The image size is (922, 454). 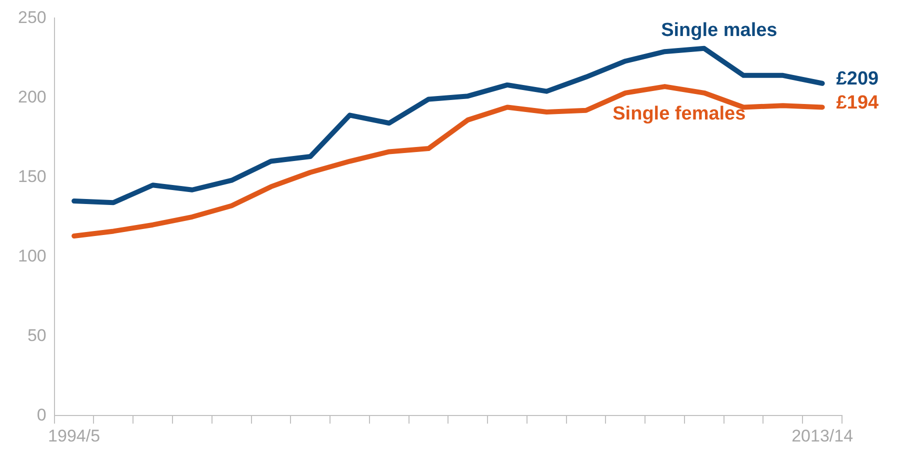 What do you see at coordinates (719, 31) in the screenshot?
I see `series-label: Single males` at bounding box center [719, 31].